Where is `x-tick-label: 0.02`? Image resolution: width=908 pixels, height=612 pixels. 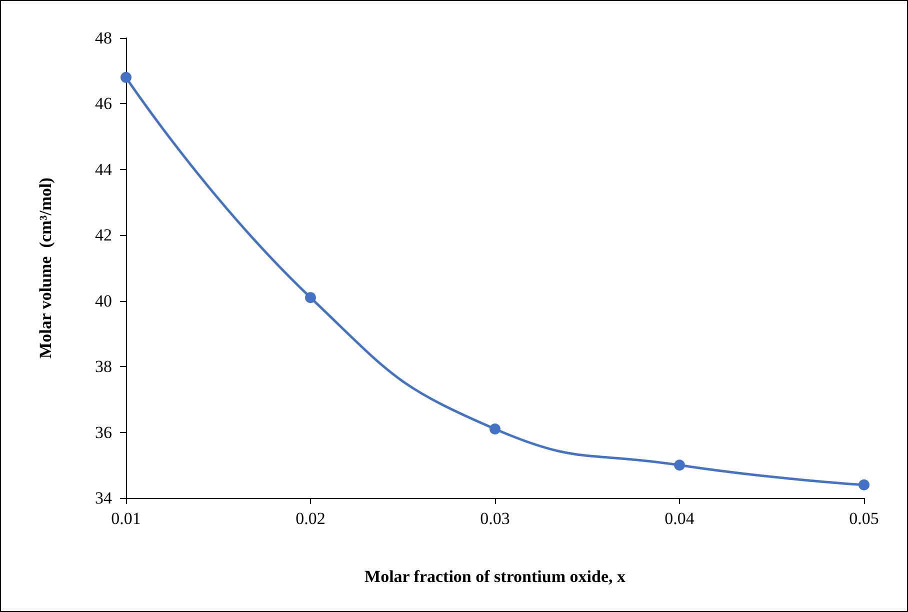
x-tick-label: 0.02 is located at coordinates (311, 518).